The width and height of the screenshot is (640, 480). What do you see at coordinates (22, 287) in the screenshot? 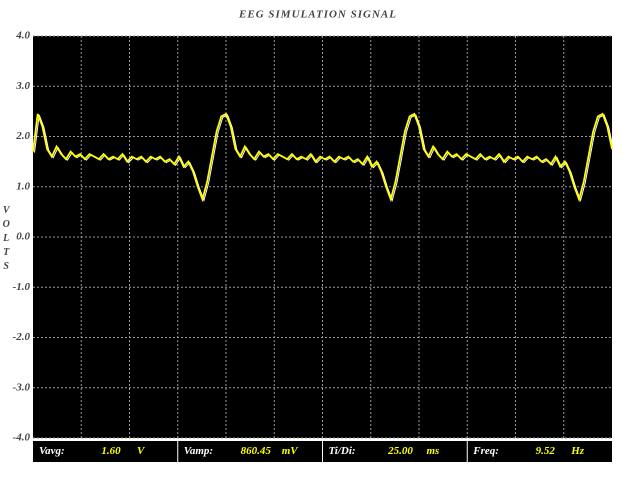
I see `y-tick-label: -1.0` at bounding box center [22, 287].